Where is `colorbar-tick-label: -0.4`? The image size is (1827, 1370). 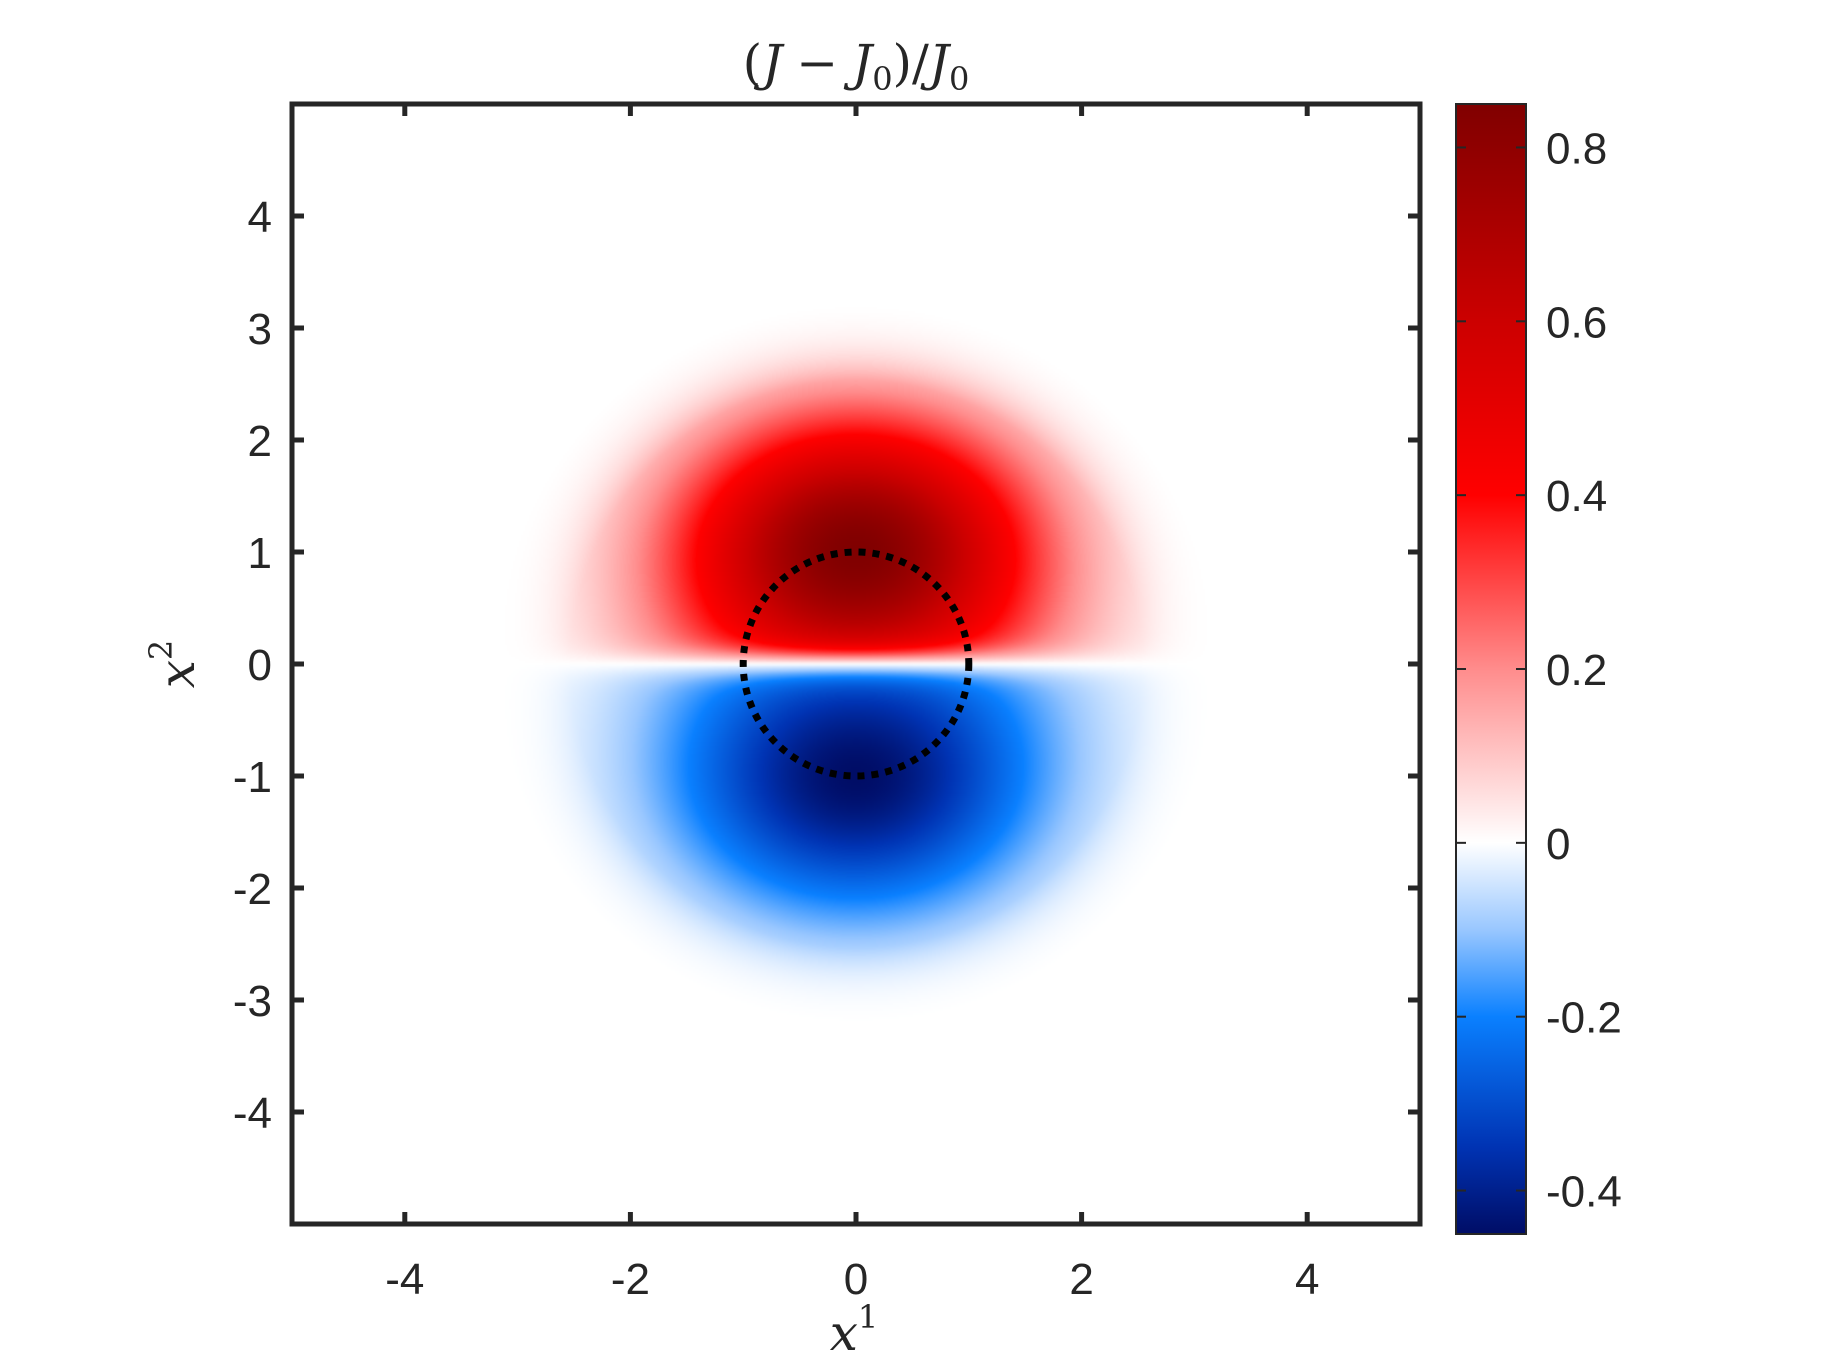 colorbar-tick-label: -0.4 is located at coordinates (1584, 1192).